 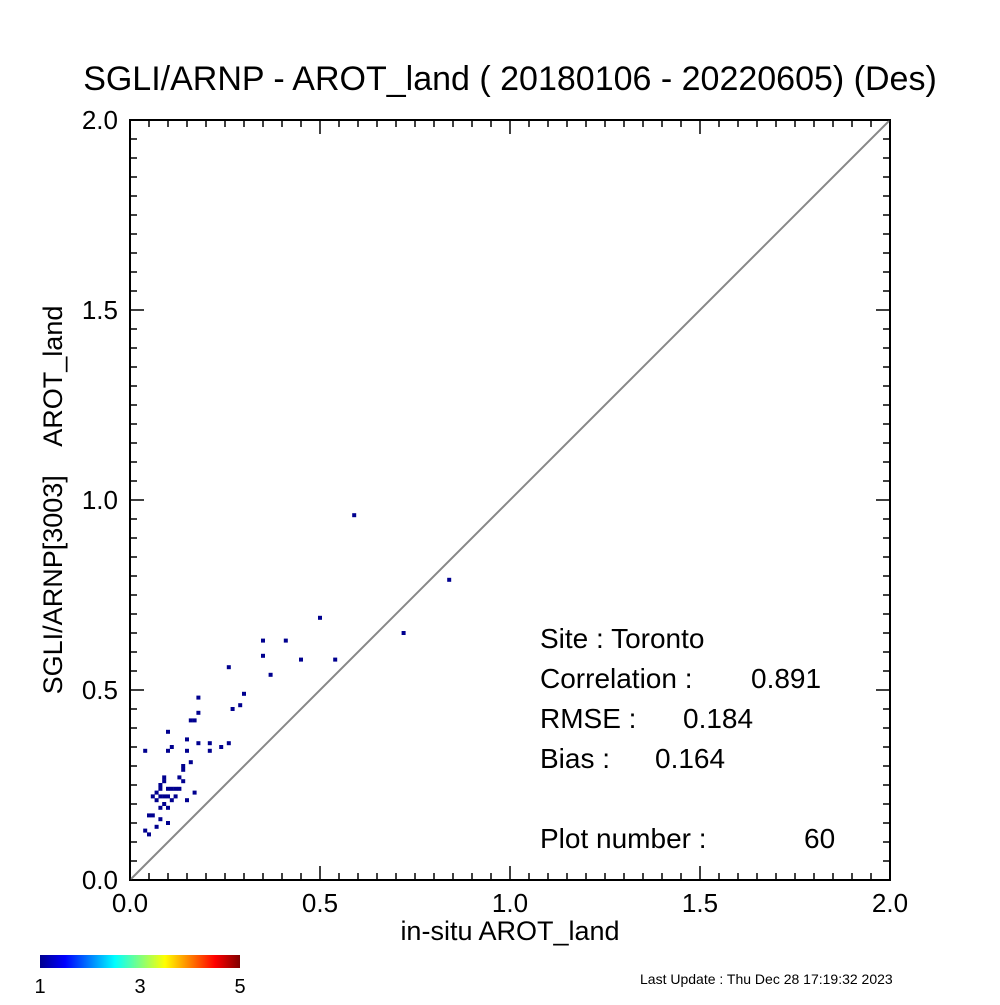 I want to click on x-tick-label: 0.5, so click(x=320, y=903).